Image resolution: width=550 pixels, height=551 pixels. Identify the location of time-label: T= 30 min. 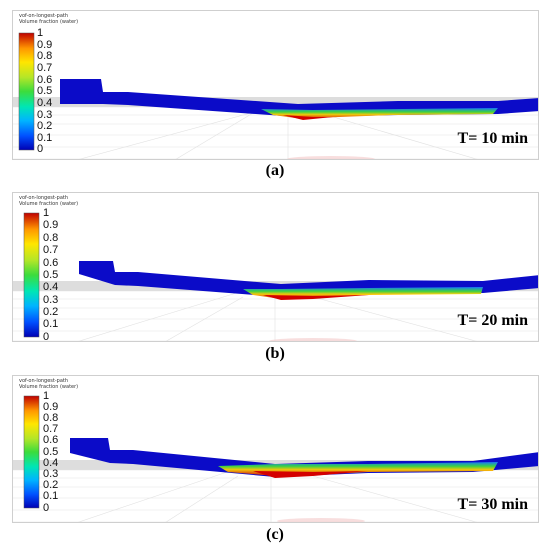
(492, 504).